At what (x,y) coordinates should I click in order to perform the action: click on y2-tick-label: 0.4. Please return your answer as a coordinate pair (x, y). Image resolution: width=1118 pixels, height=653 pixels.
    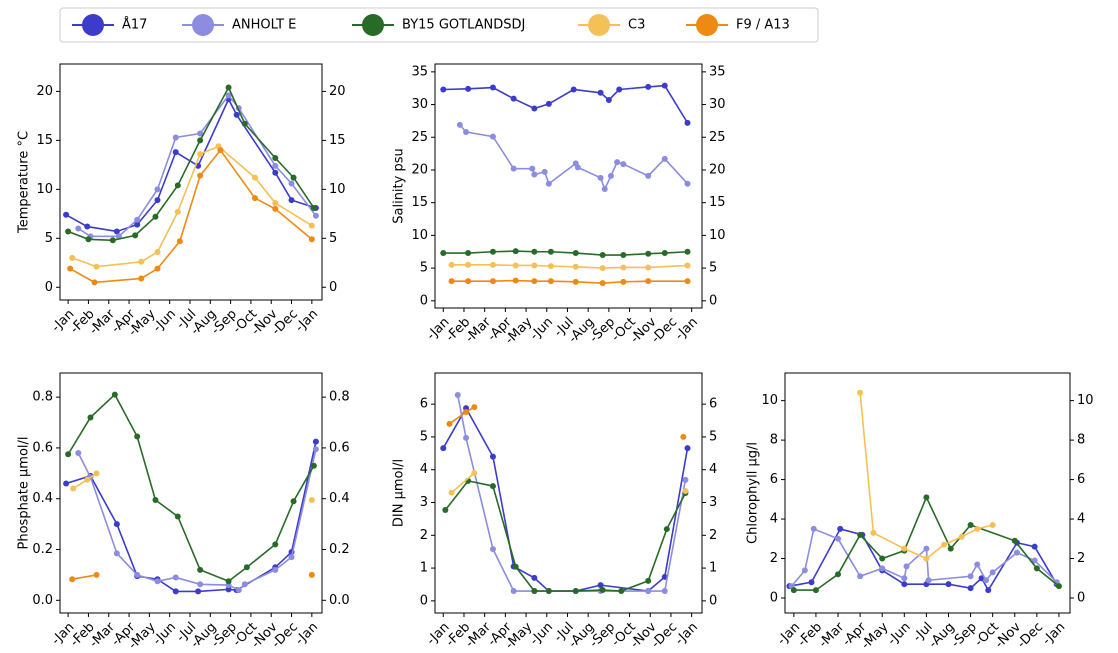
    Looking at the image, I should click on (339, 498).